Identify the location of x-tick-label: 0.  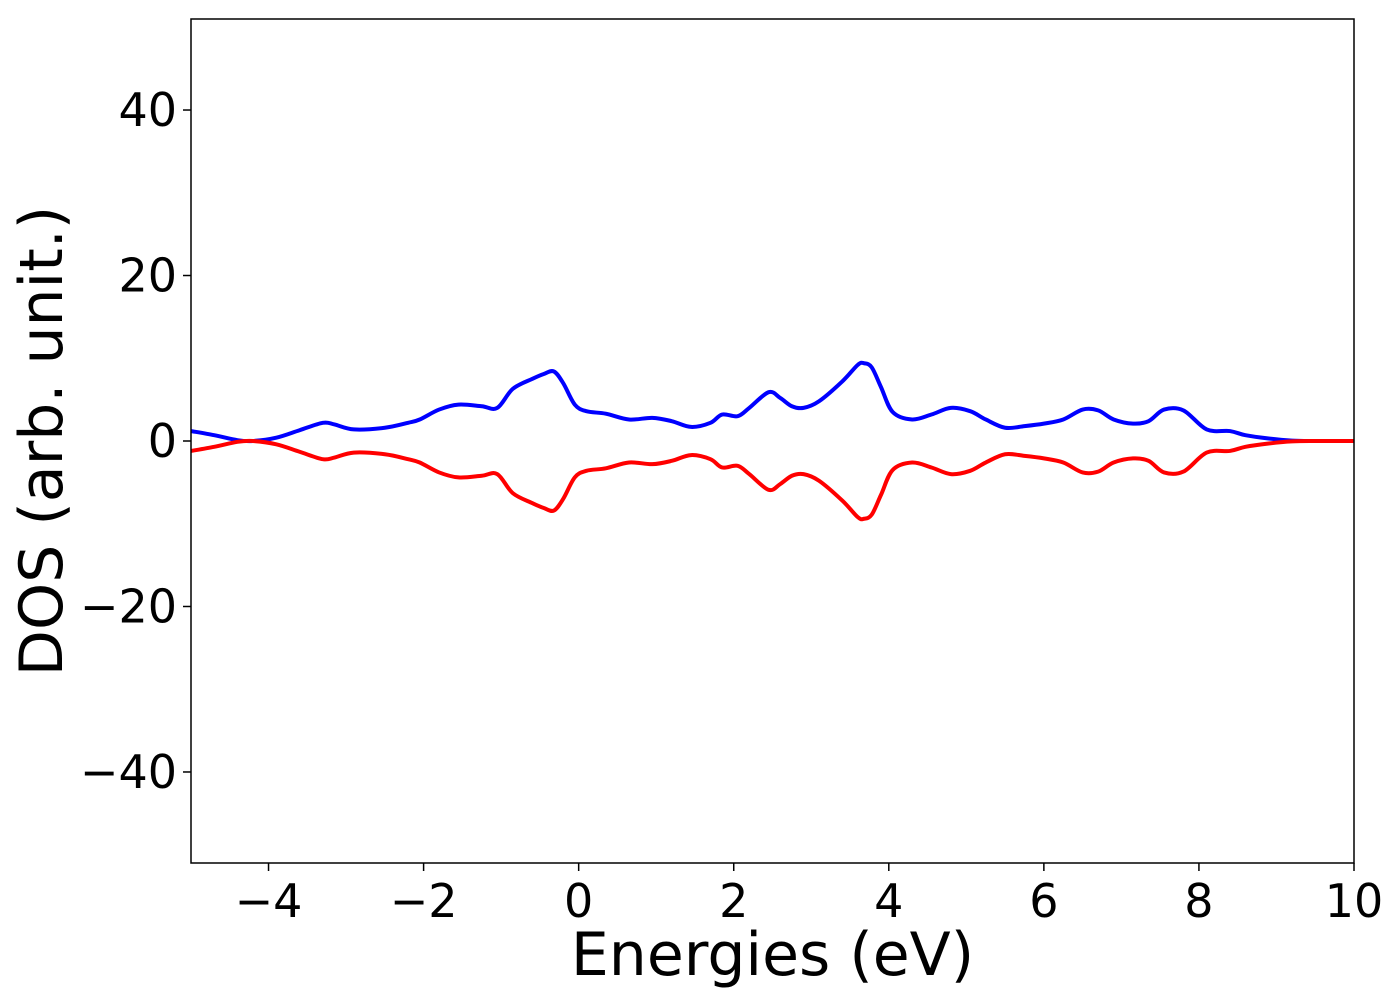
(578, 901).